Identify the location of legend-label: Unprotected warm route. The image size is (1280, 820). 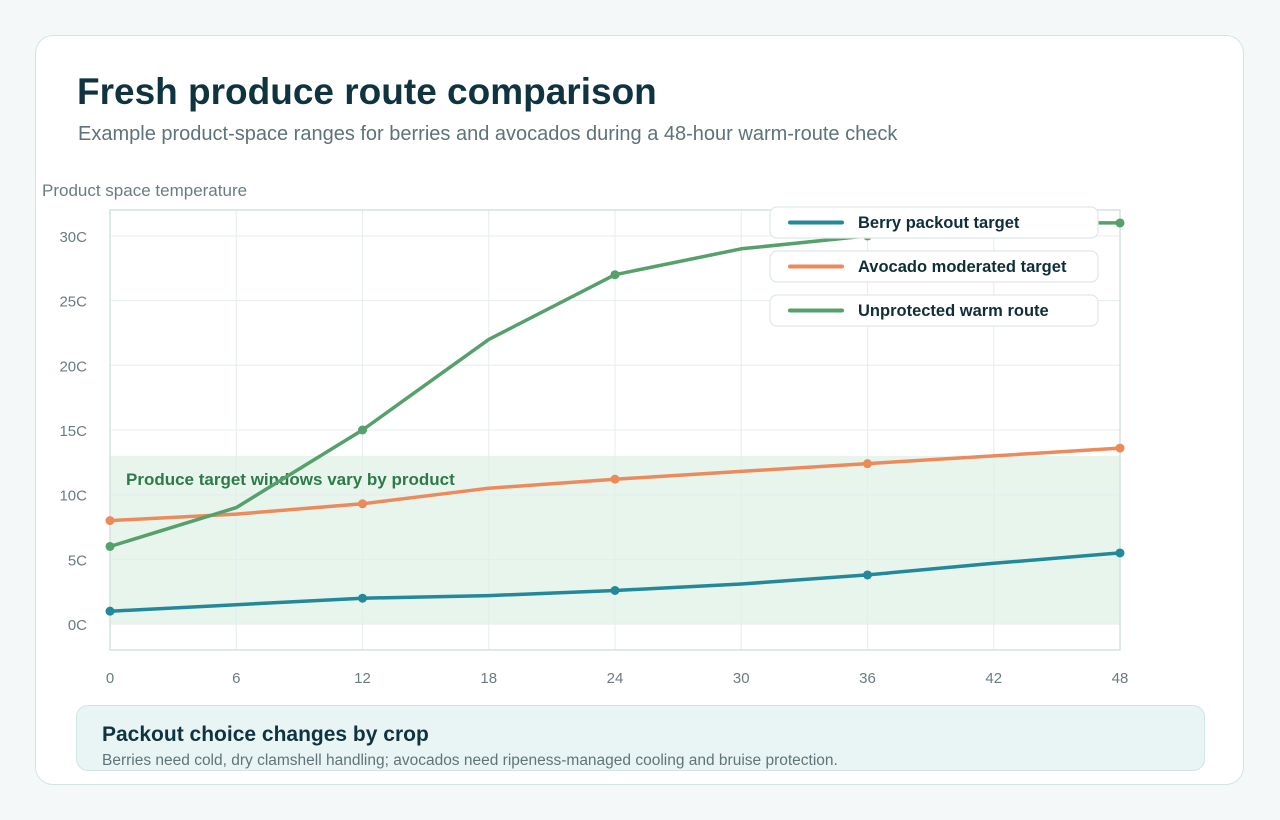
(953, 311).